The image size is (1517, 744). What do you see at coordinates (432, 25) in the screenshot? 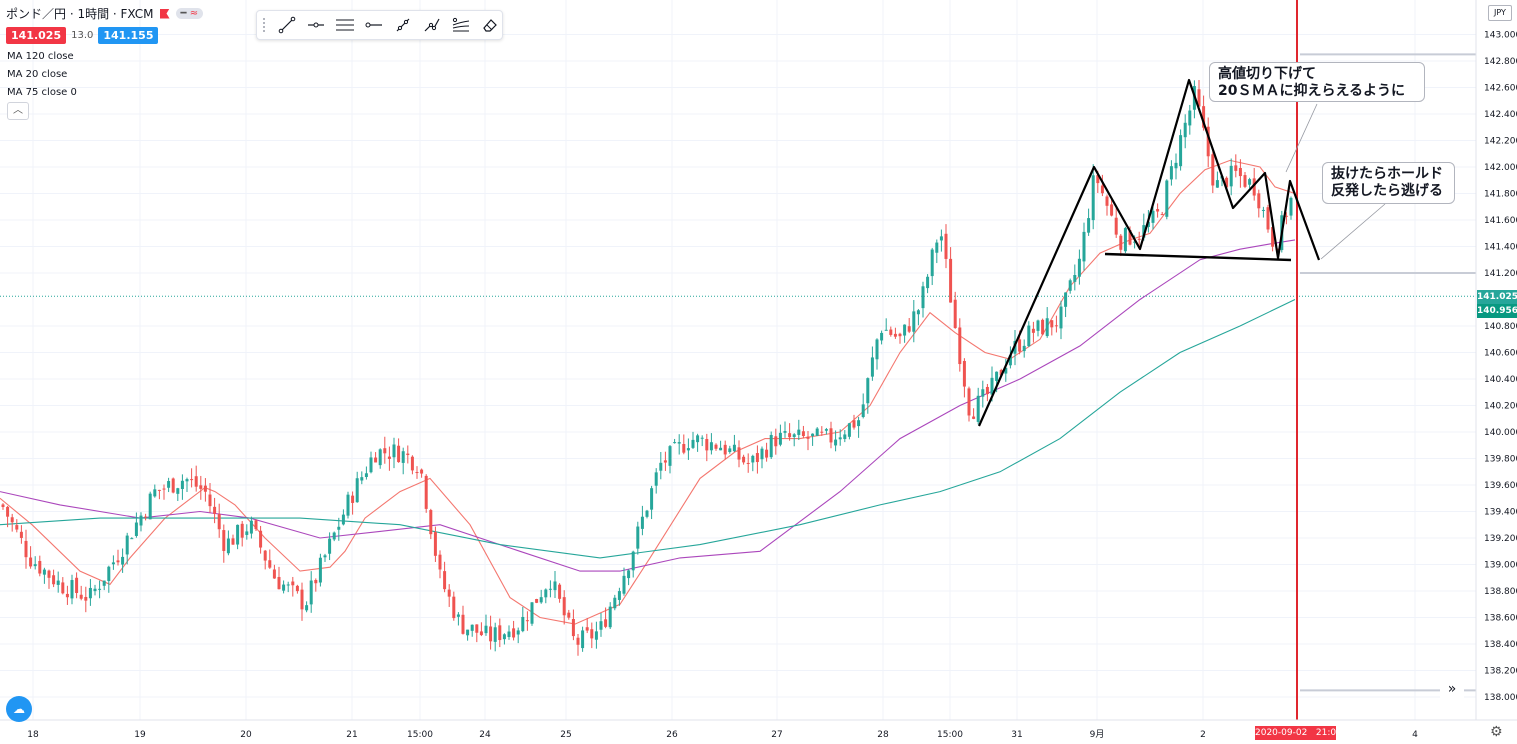
I see `polyline-icon` at bounding box center [432, 25].